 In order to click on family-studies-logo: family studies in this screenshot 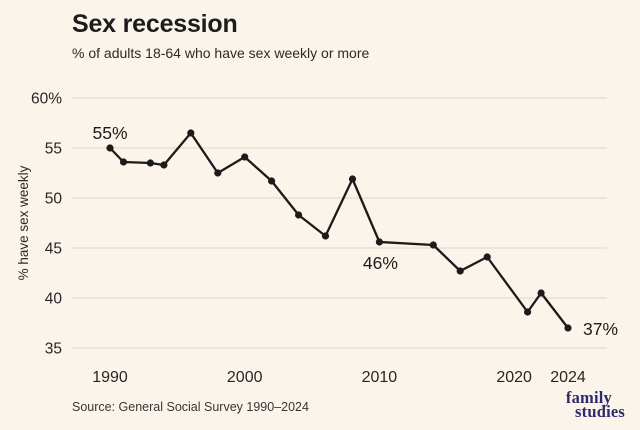, I will do `click(595, 404)`.